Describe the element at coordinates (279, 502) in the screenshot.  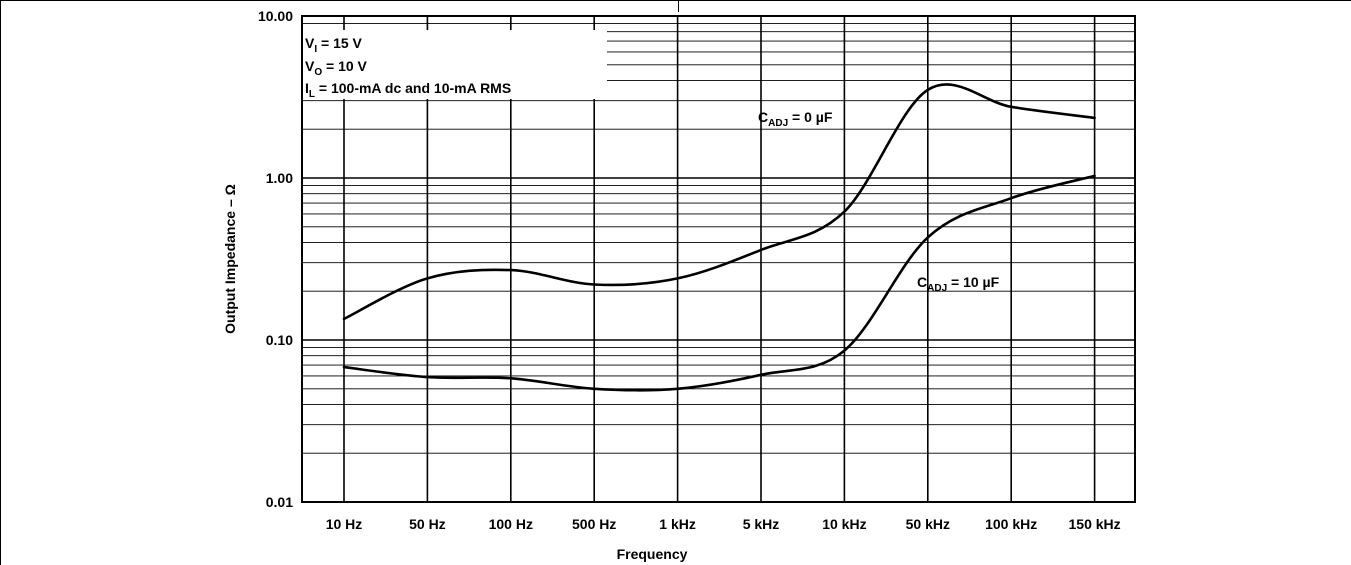
I see `y-tick-label: 0.01` at that location.